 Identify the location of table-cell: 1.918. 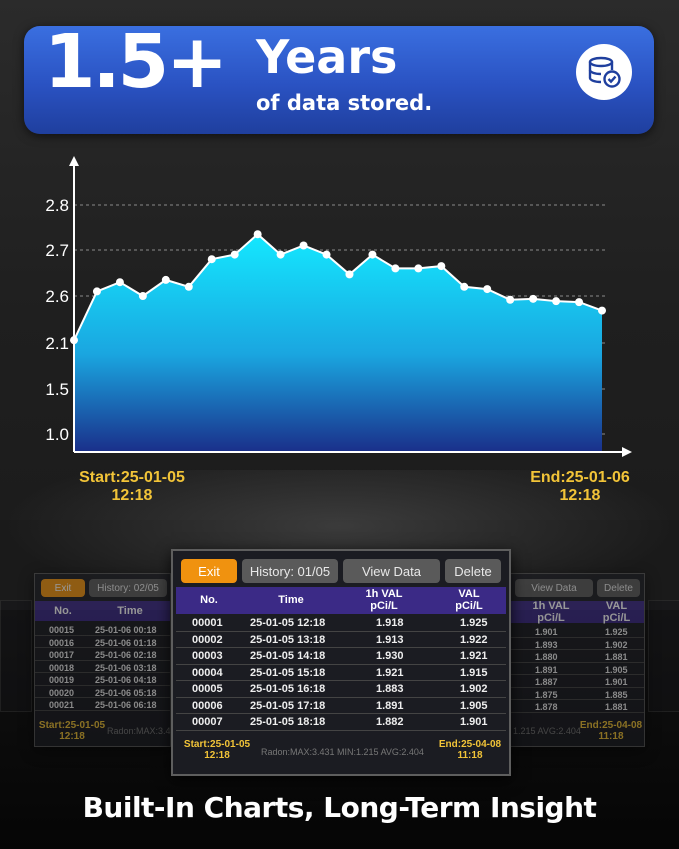
(390, 623).